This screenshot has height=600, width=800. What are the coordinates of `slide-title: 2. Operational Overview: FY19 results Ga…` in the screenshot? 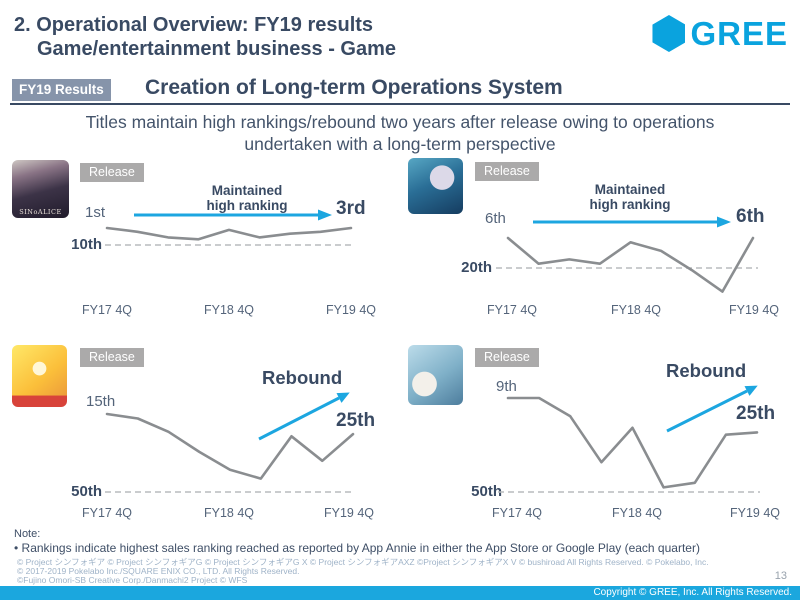 It's located at (205, 37).